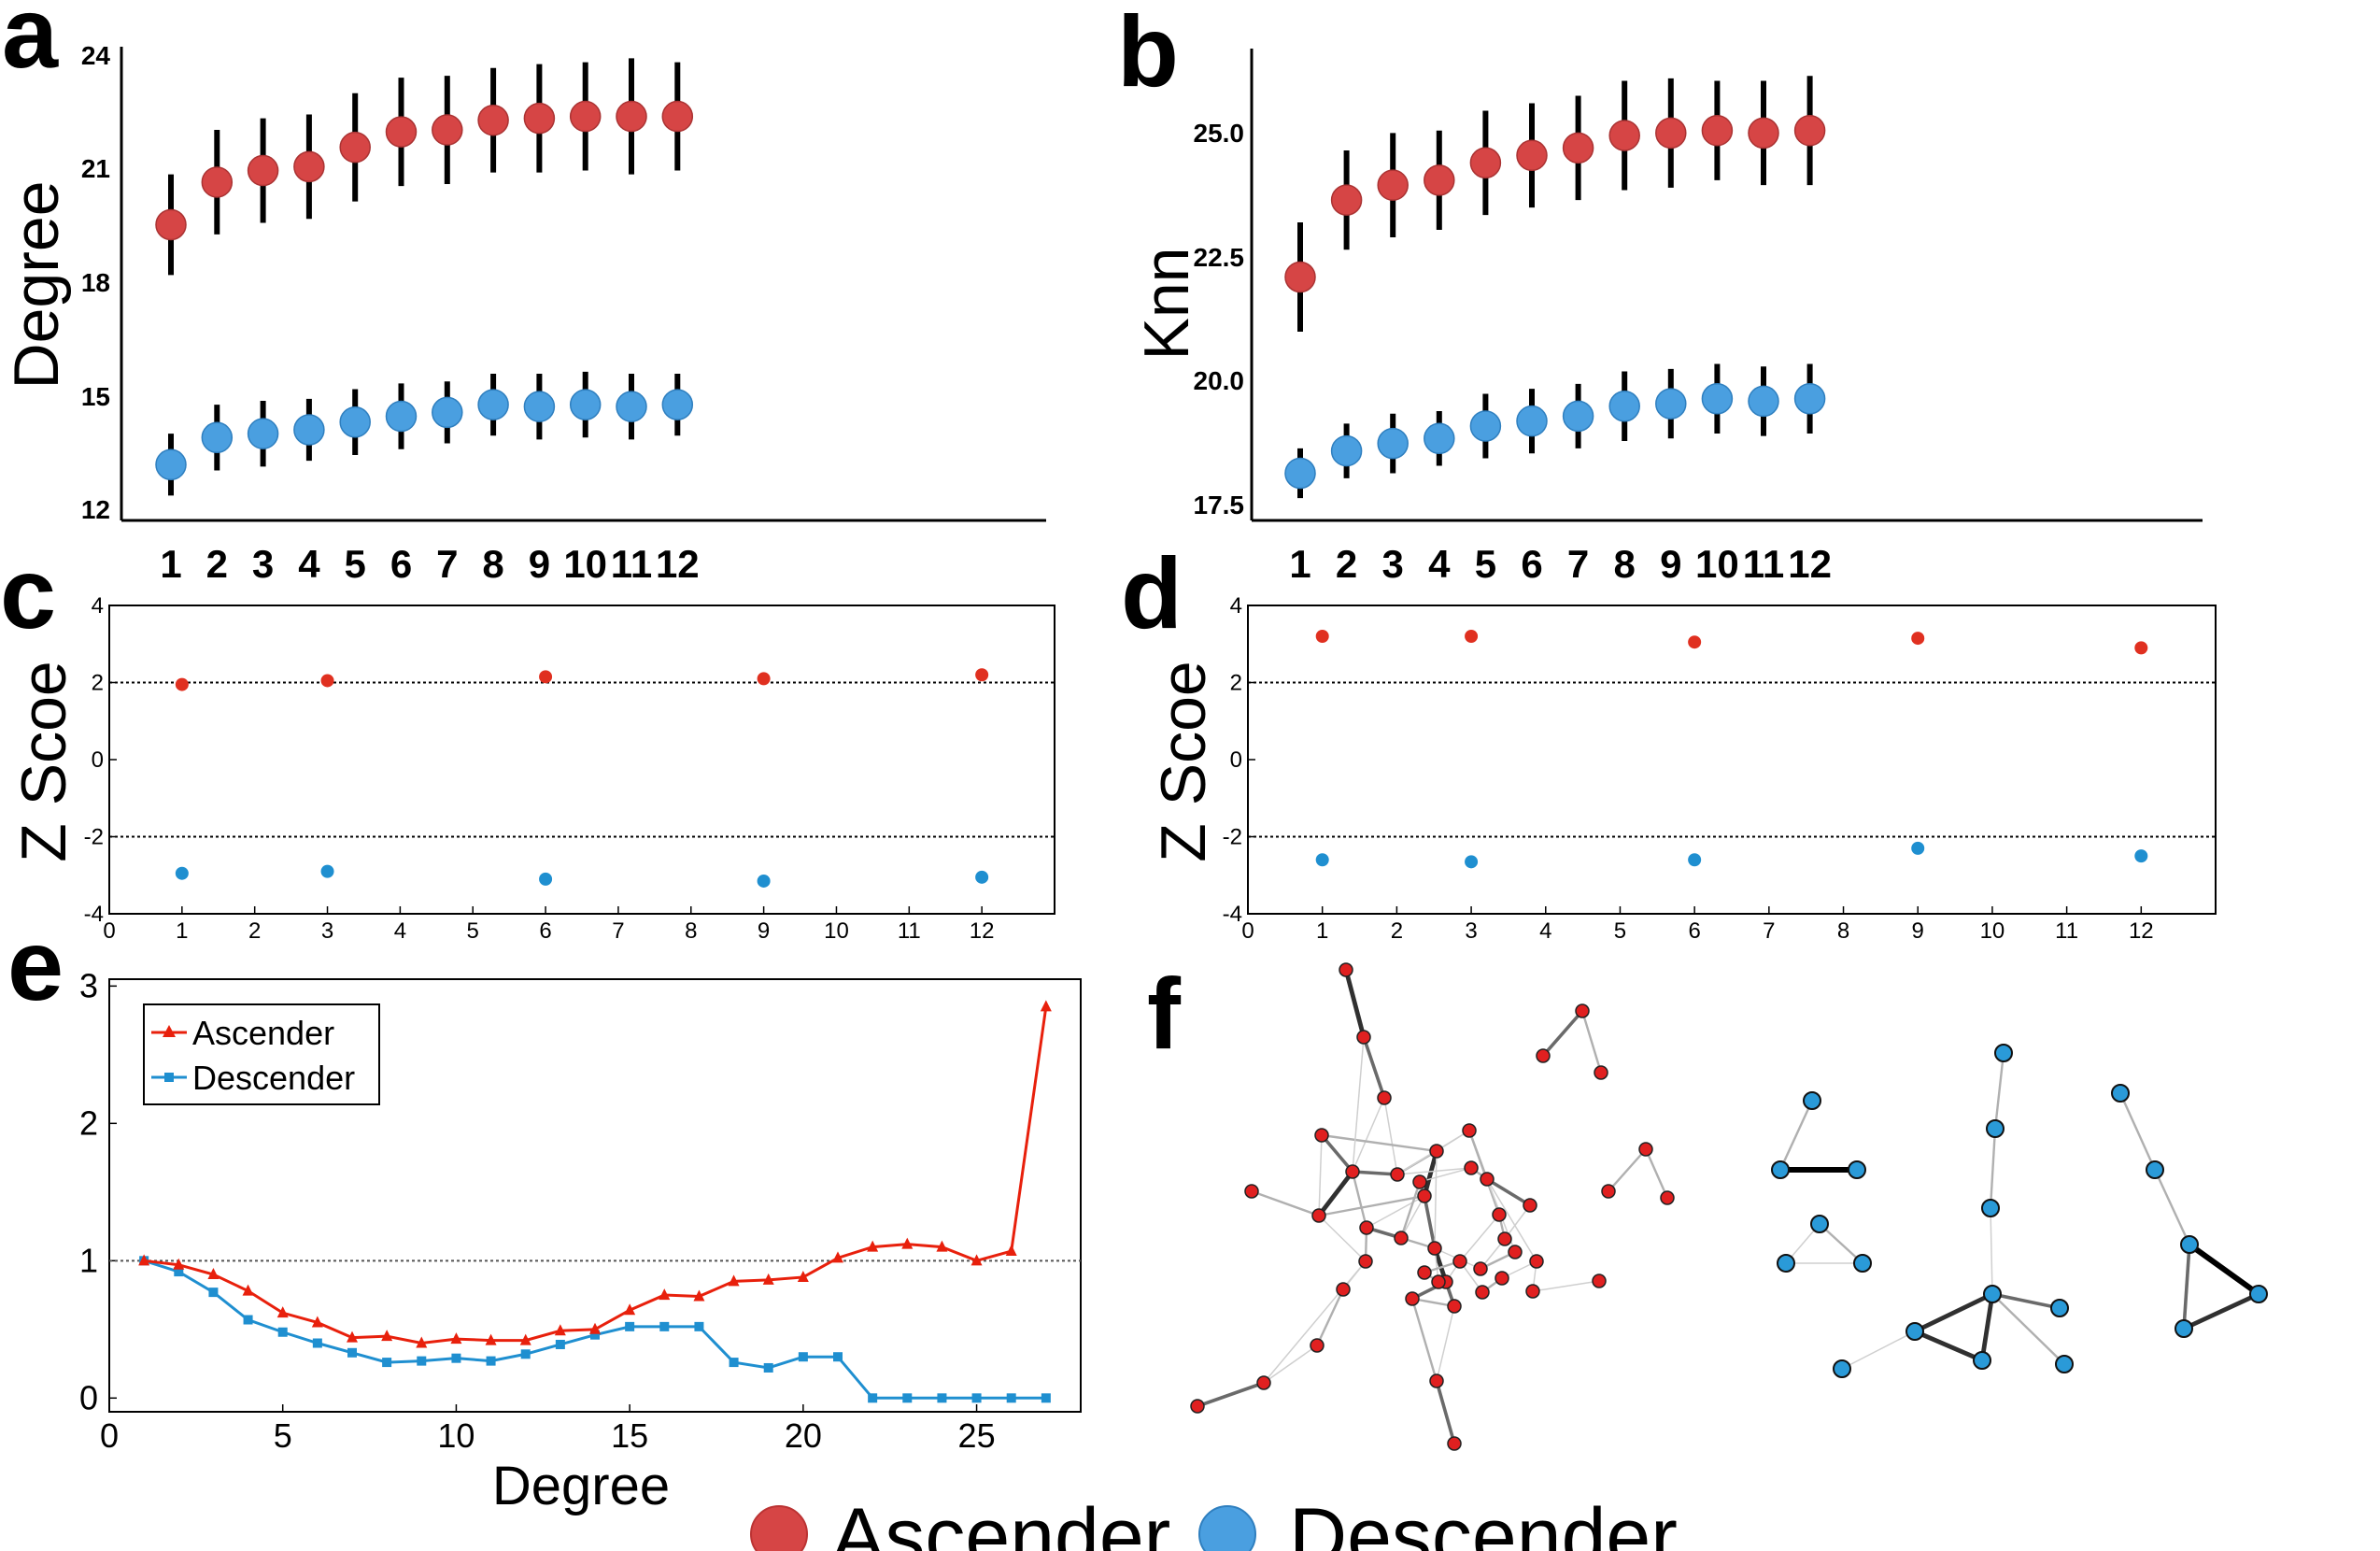 The width and height of the screenshot is (2380, 1551). What do you see at coordinates (539, 564) in the screenshot?
I see `panel-a-xtick-label: 9` at bounding box center [539, 564].